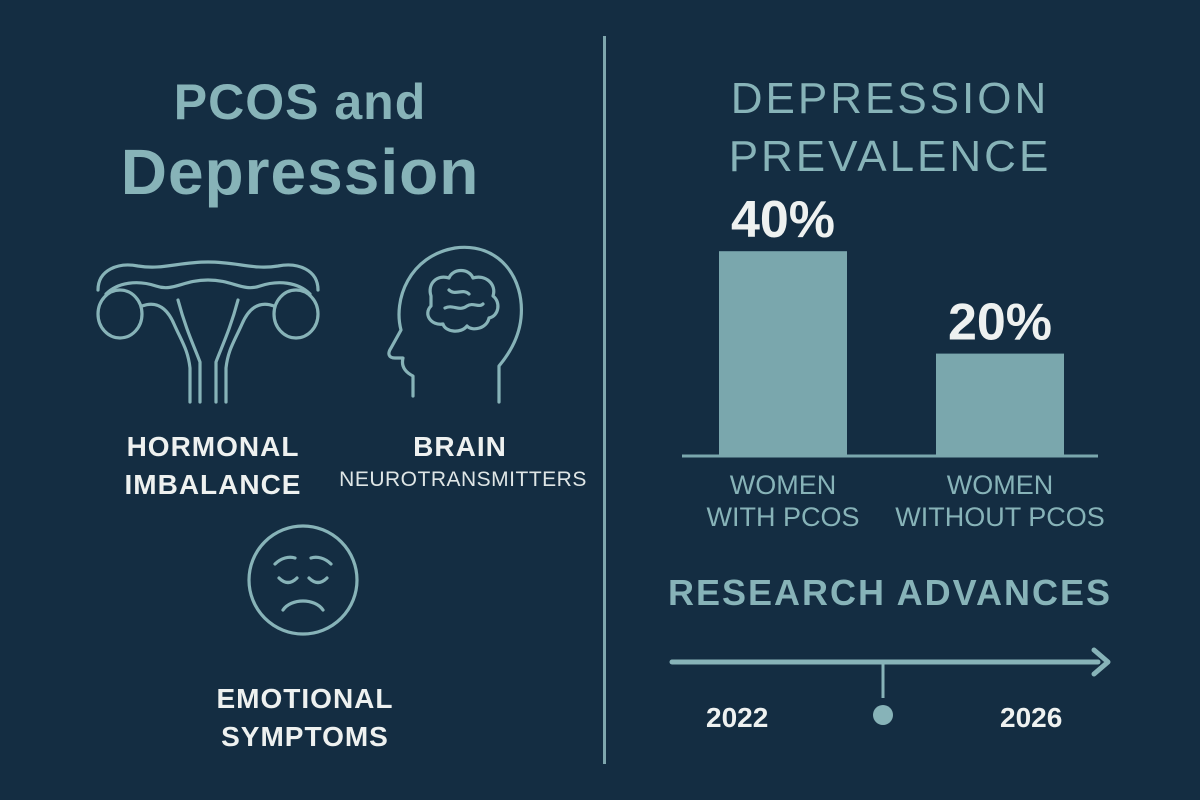 This screenshot has width=1200, height=800. Describe the element at coordinates (1000, 485) in the screenshot. I see `category-label-1-0: WOMEN` at that location.